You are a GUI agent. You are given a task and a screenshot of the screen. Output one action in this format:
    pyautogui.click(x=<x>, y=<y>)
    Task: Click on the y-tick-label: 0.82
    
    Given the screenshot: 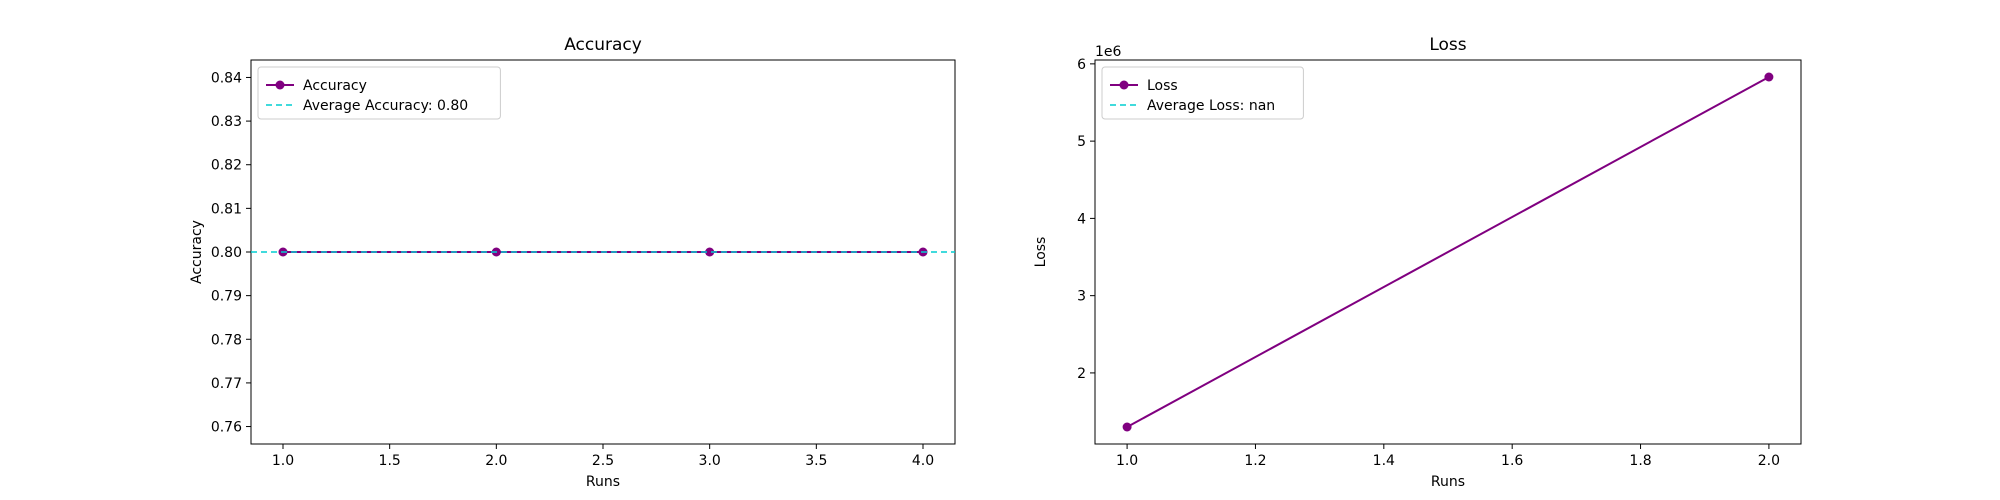 What is the action you would take?
    pyautogui.click(x=226, y=166)
    